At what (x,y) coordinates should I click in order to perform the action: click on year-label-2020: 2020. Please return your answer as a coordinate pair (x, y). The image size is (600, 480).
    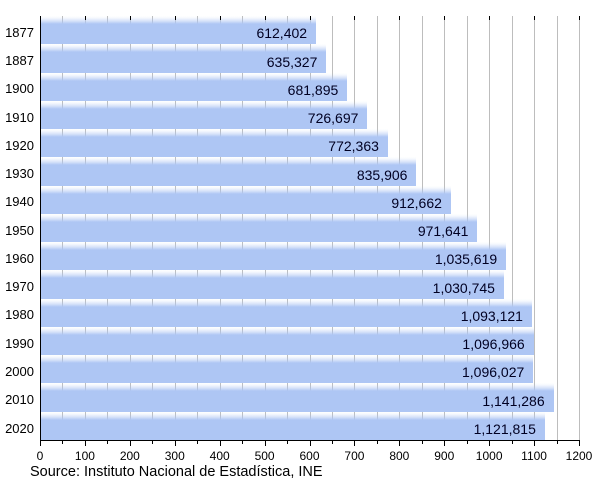
    Looking at the image, I should click on (19, 428).